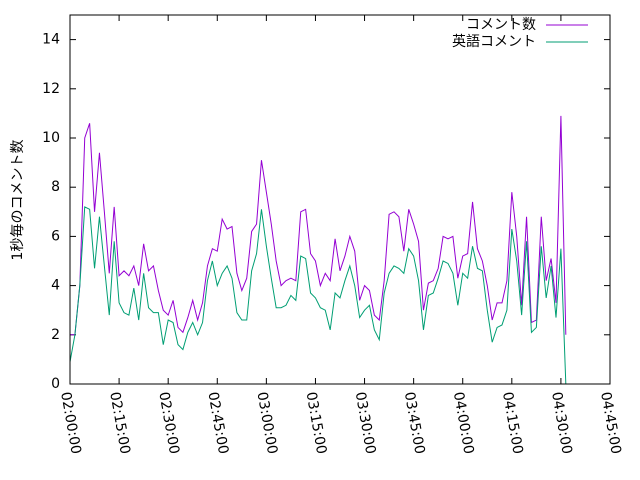 The height and width of the screenshot is (480, 640). I want to click on y-axis-label: 1秒毎のコメント数, so click(18, 200).